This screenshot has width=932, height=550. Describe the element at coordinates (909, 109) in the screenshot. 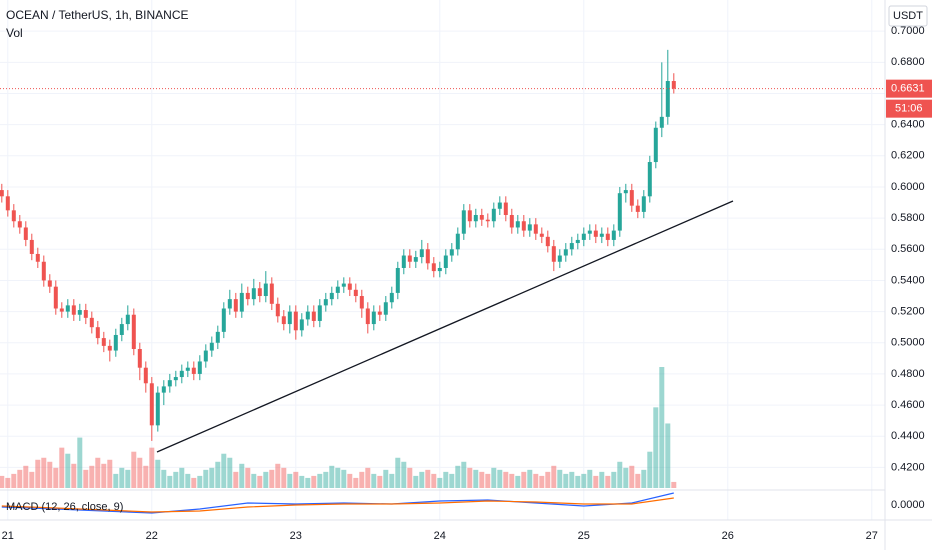

I see `countdown: 51:06` at that location.